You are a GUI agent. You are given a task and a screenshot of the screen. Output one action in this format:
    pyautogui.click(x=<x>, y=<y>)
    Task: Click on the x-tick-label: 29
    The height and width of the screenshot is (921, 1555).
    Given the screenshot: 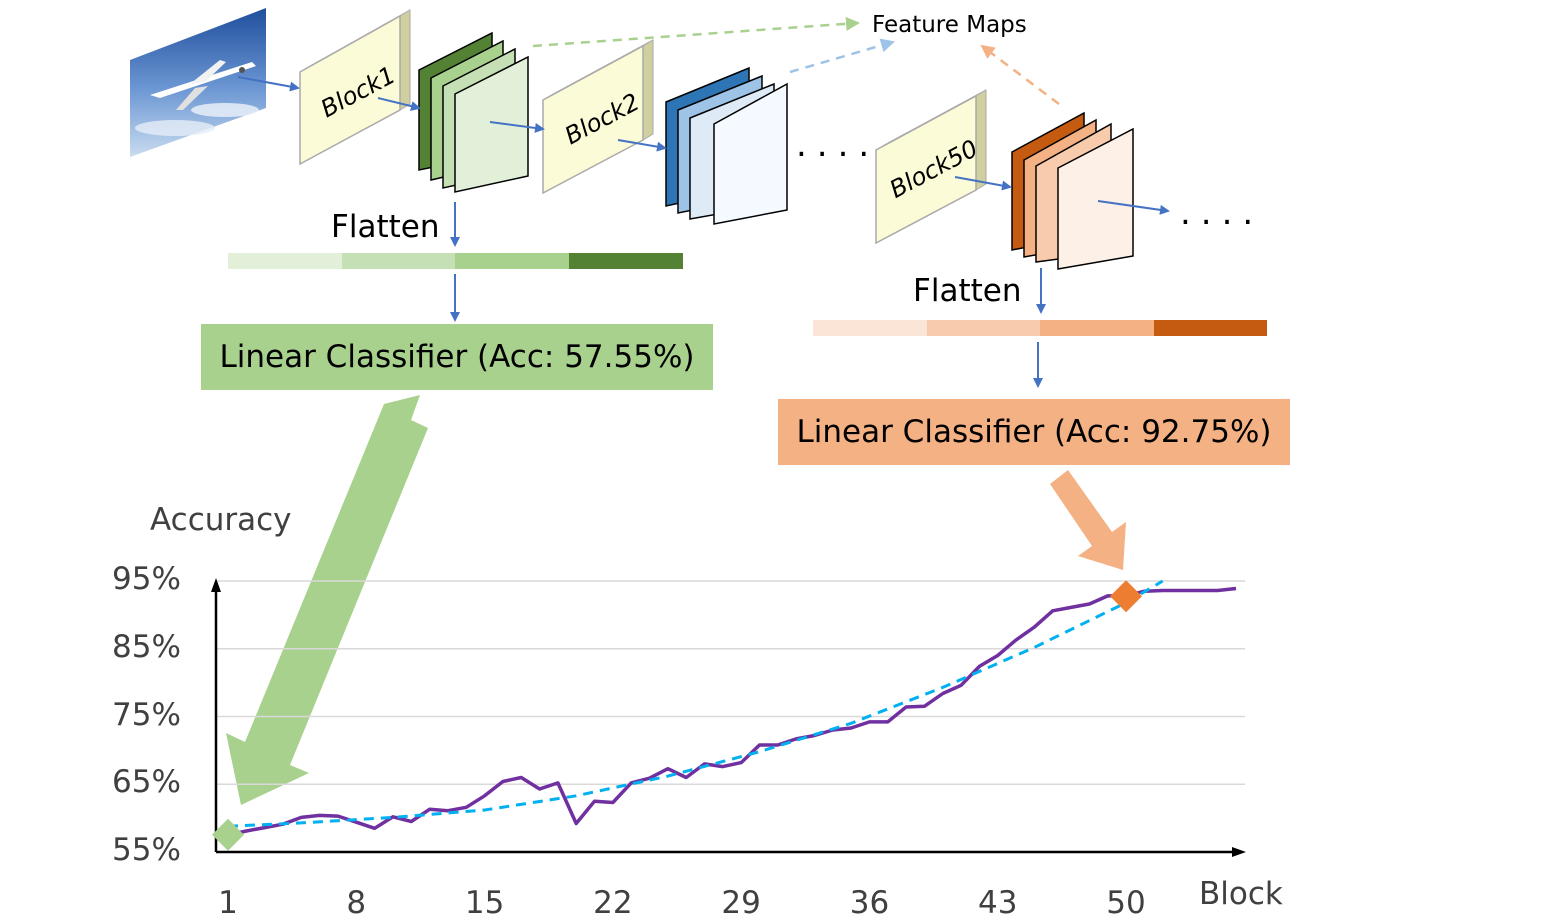 What is the action you would take?
    pyautogui.click(x=741, y=903)
    